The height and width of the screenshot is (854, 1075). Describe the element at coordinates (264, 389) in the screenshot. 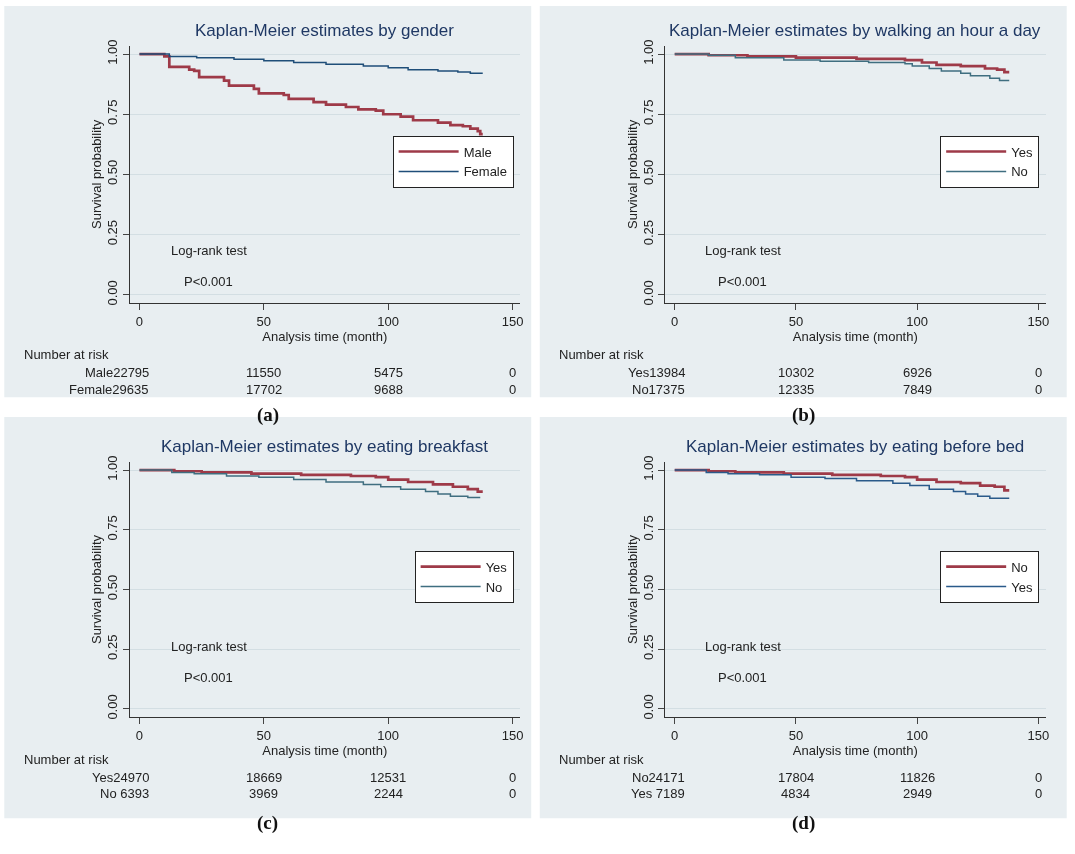

I see `text: 17702` at that location.